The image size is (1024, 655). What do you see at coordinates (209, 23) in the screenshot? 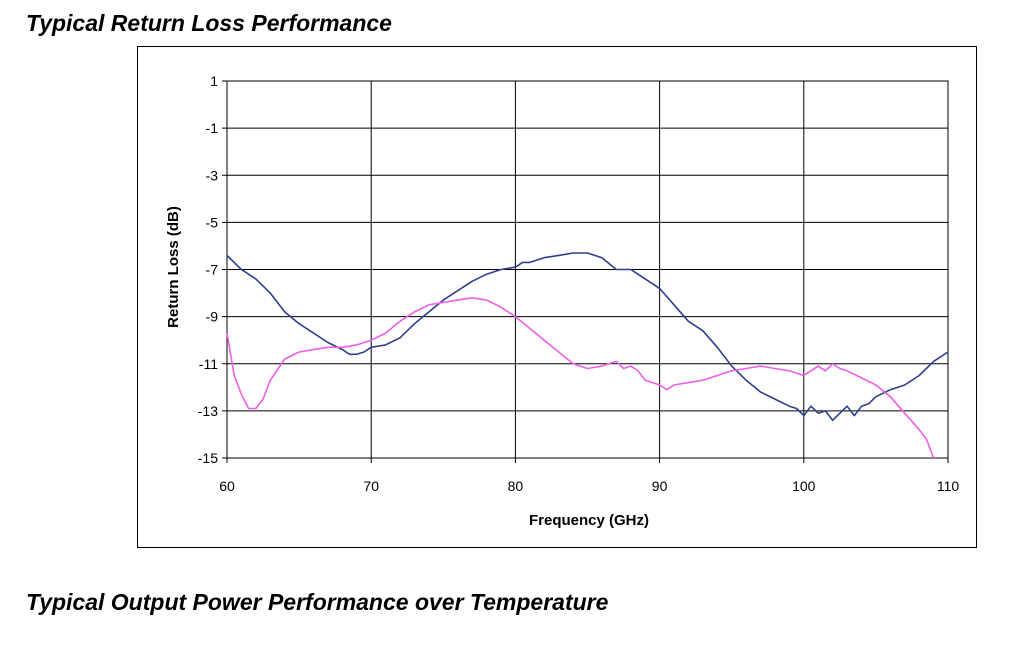
I see `section-heading-return-loss: Typical Return Loss Performance` at bounding box center [209, 23].